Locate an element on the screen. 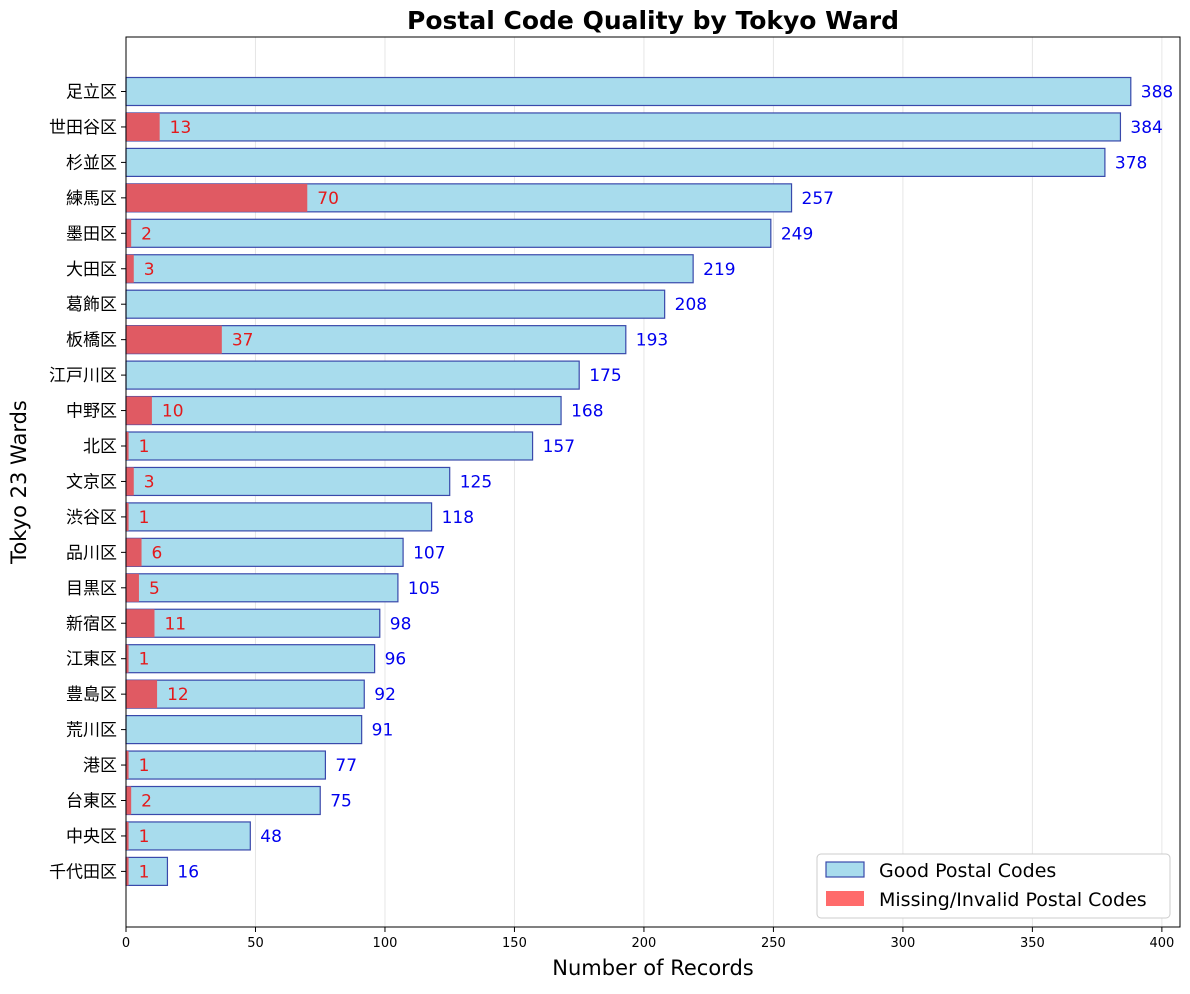 This screenshot has height=994, width=1190. x-tick-label: 100 is located at coordinates (385, 943).